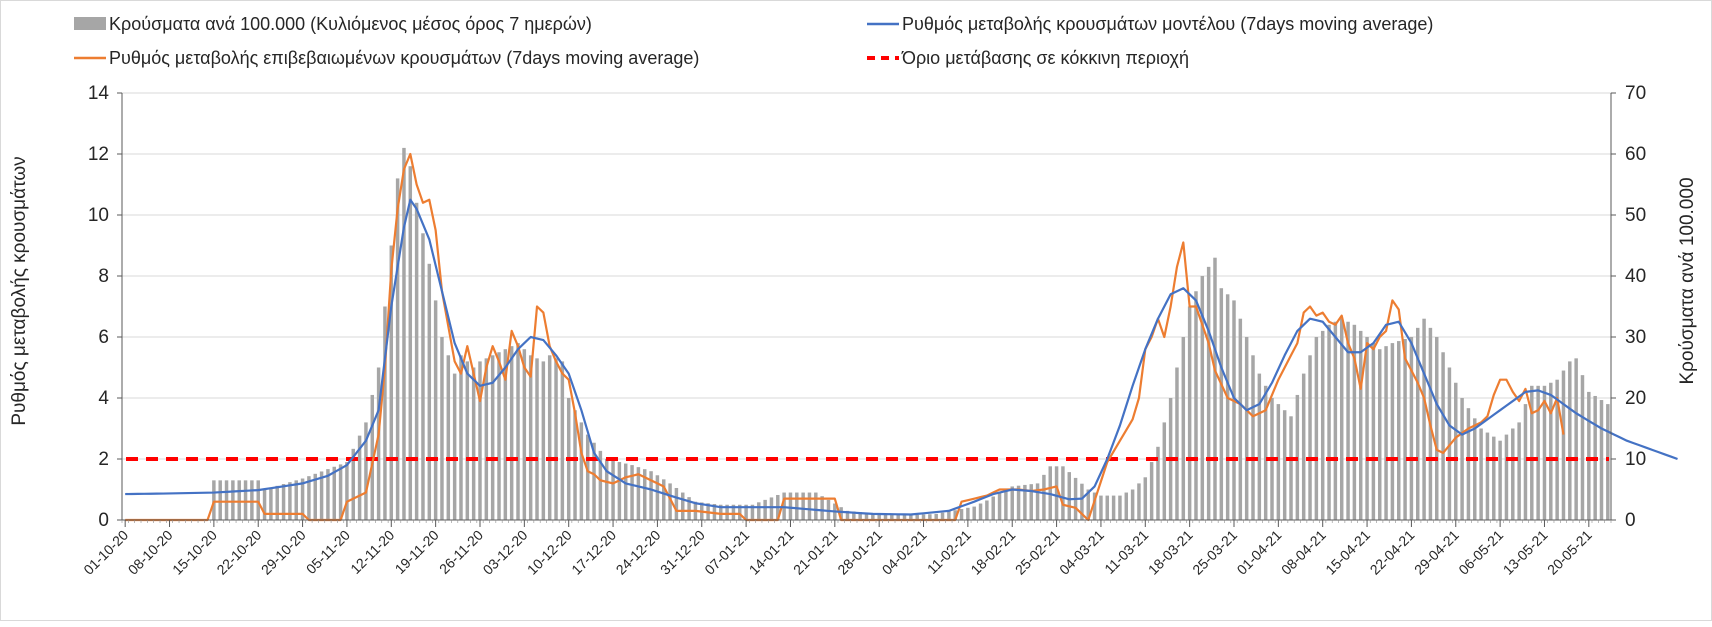 The height and width of the screenshot is (627, 1712). Describe the element at coordinates (194, 552) in the screenshot. I see `x-tick-label: 15-10-20` at that location.